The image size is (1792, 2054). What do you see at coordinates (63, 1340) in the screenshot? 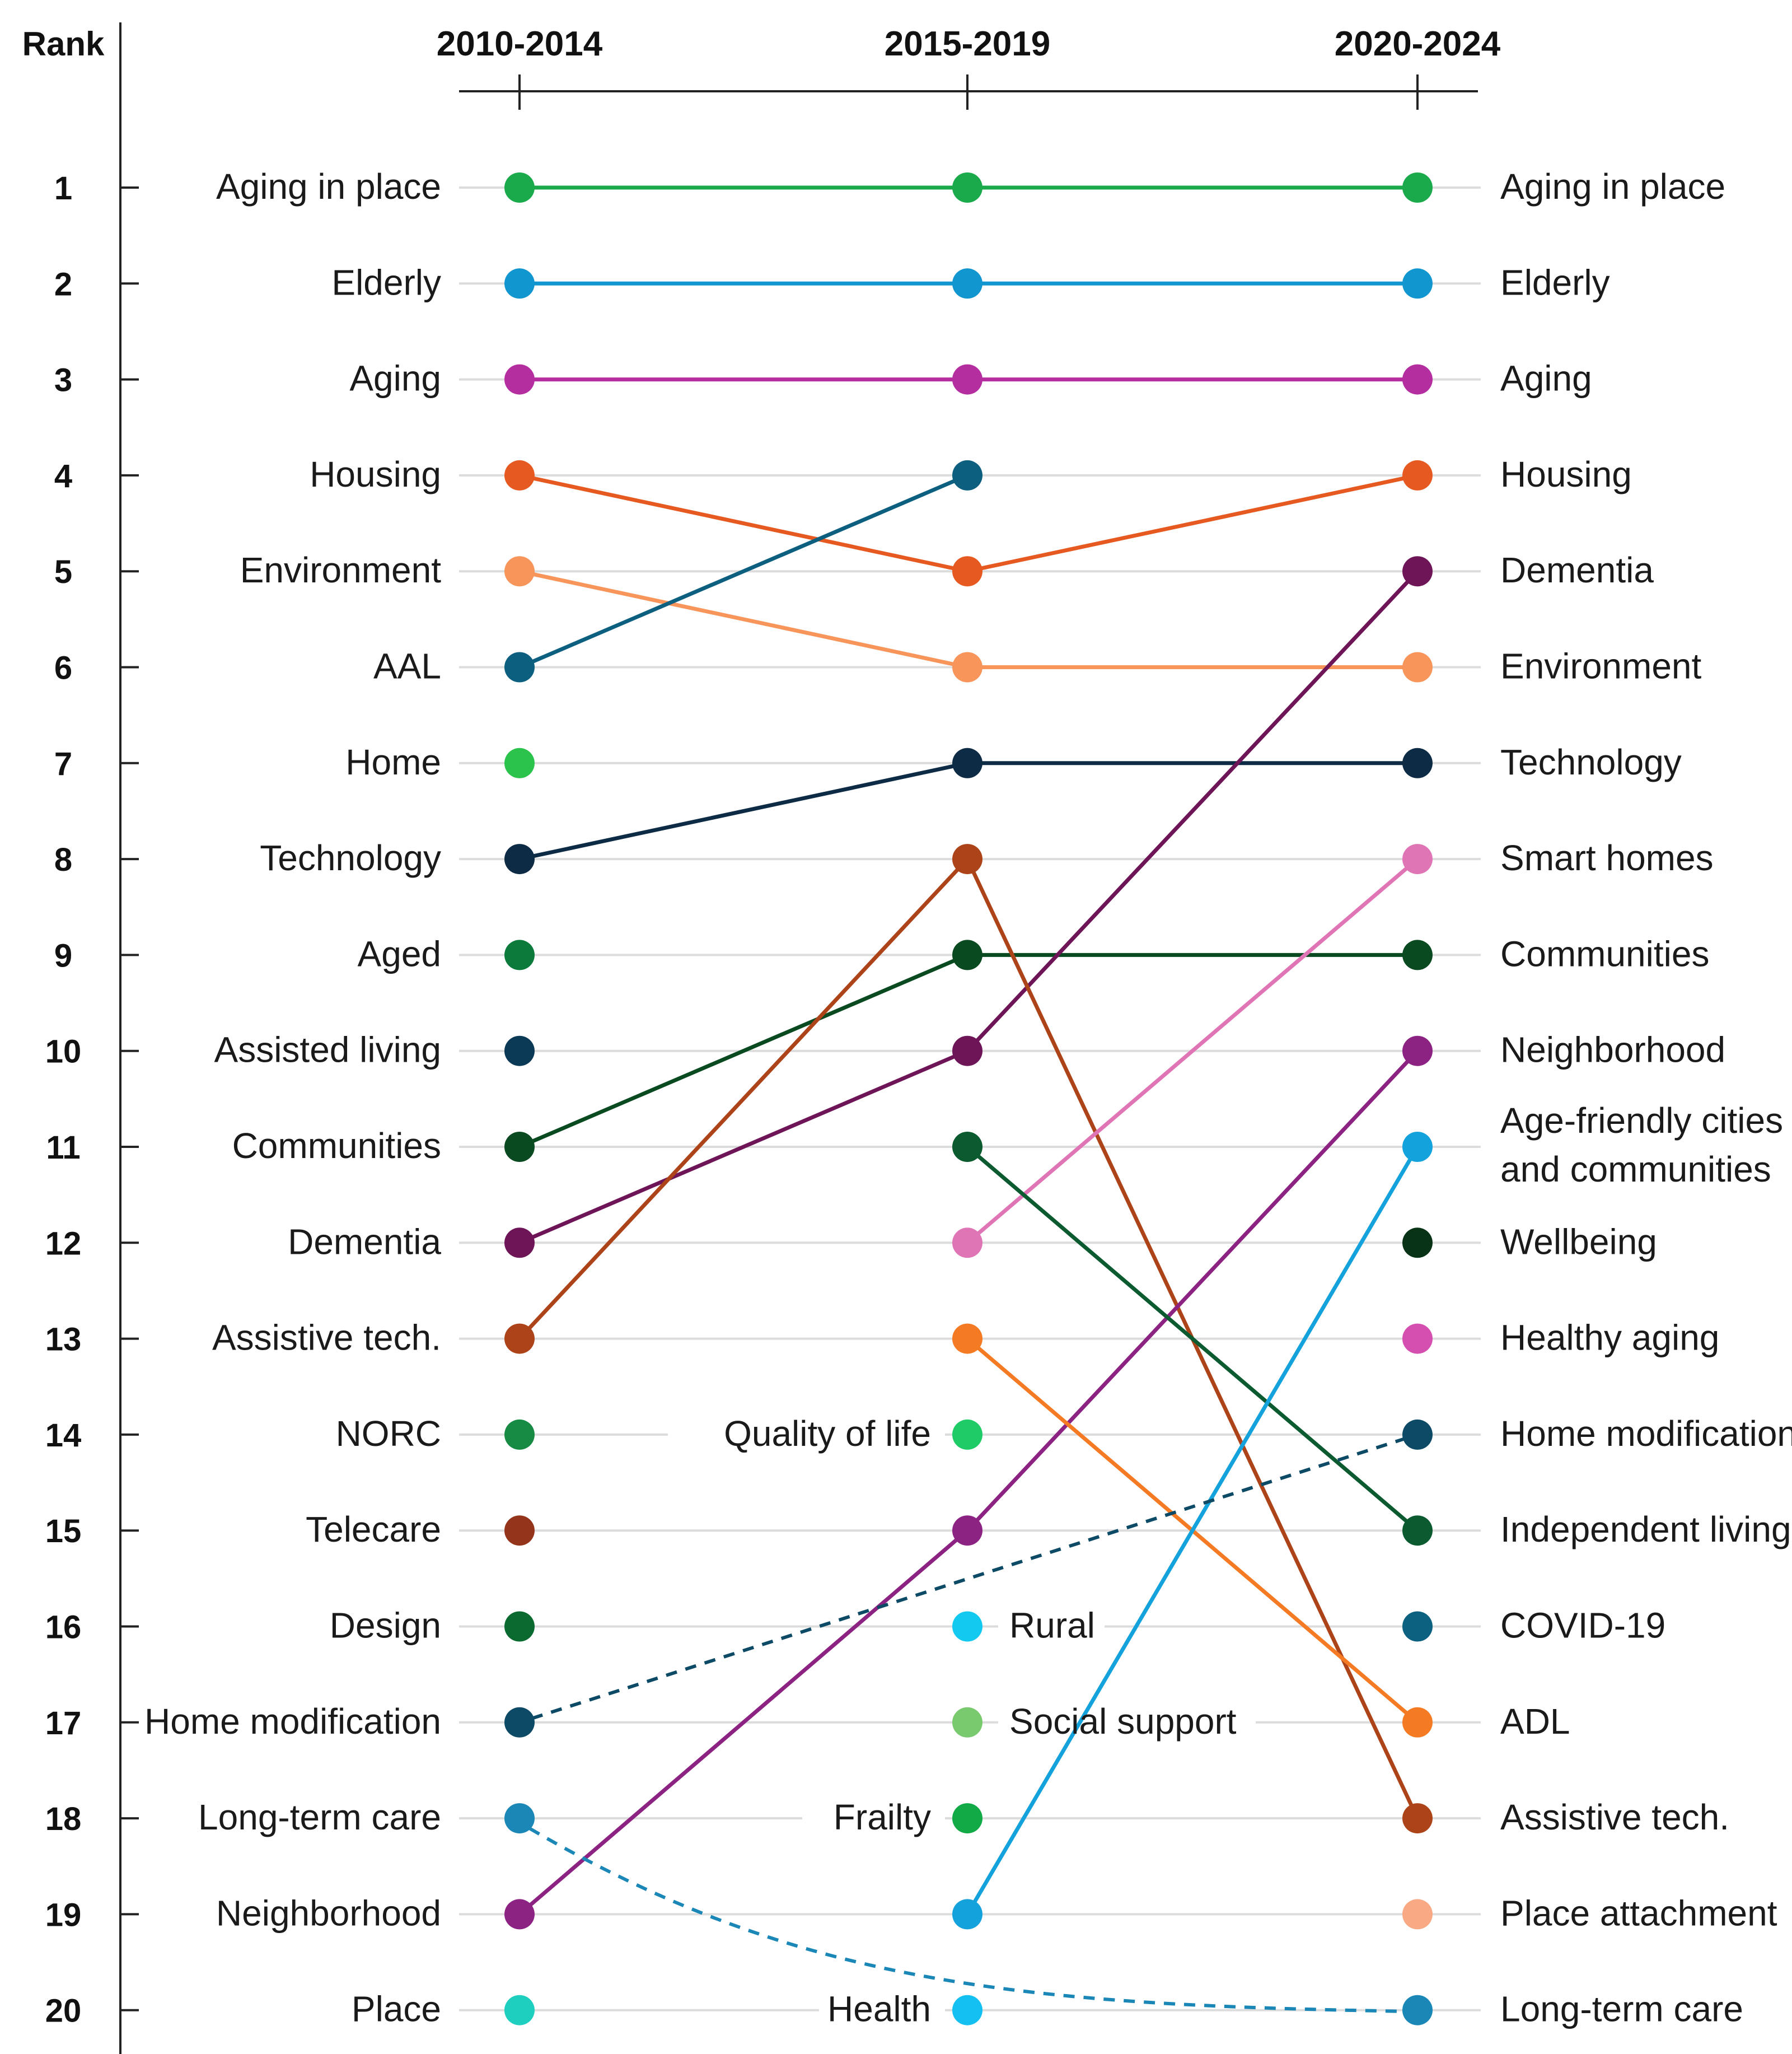
I see `rank-label: 13` at bounding box center [63, 1340].